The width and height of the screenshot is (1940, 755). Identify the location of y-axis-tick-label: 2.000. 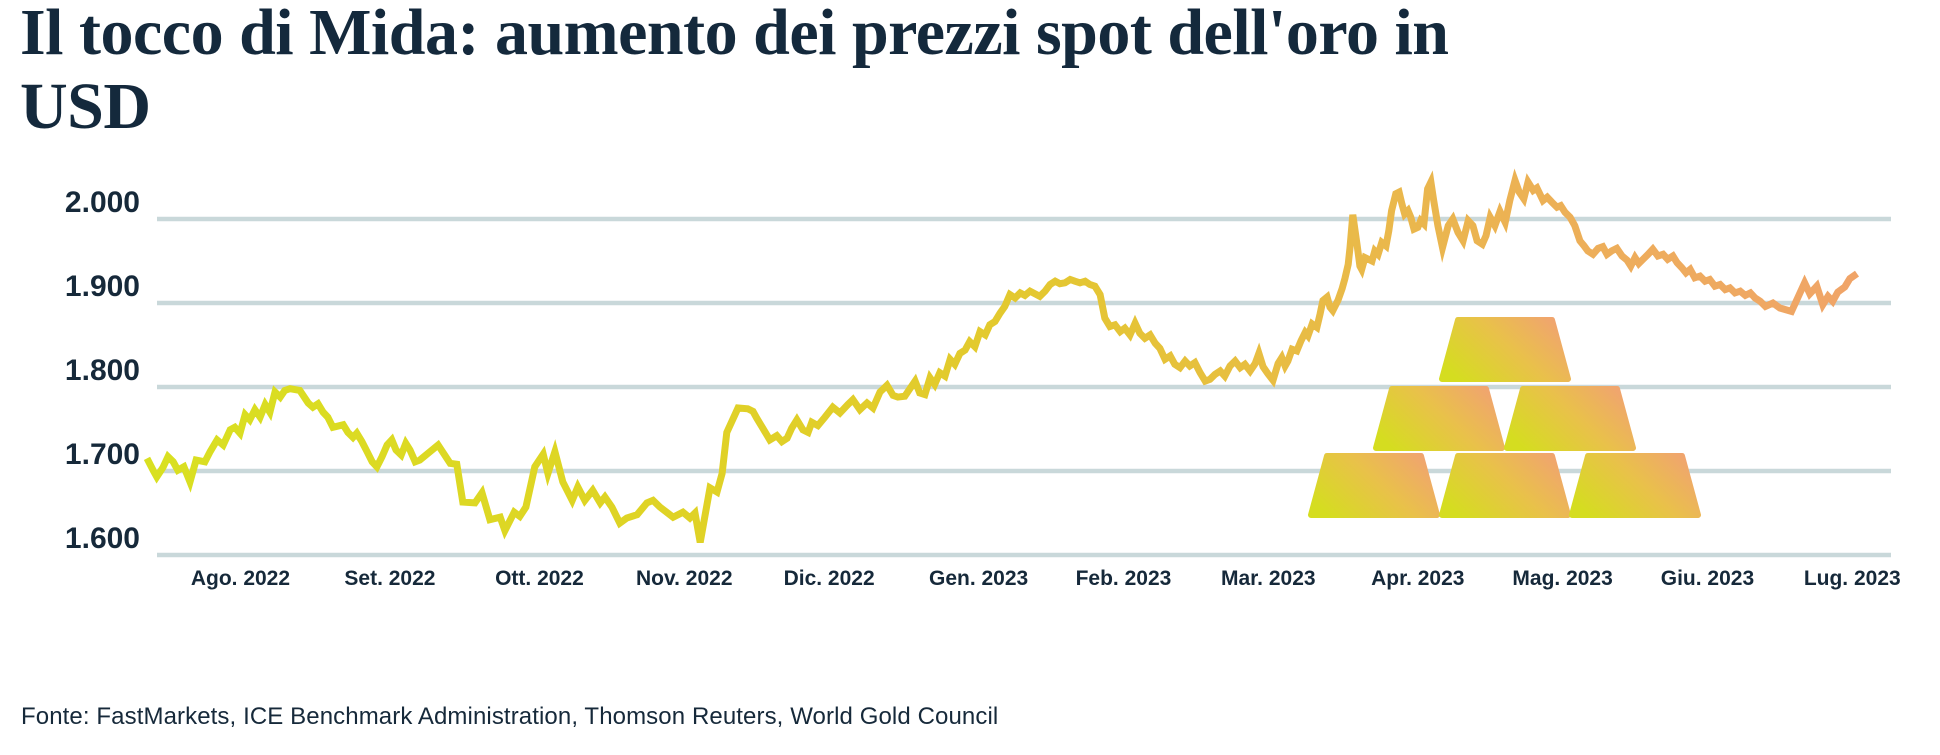
(102, 202).